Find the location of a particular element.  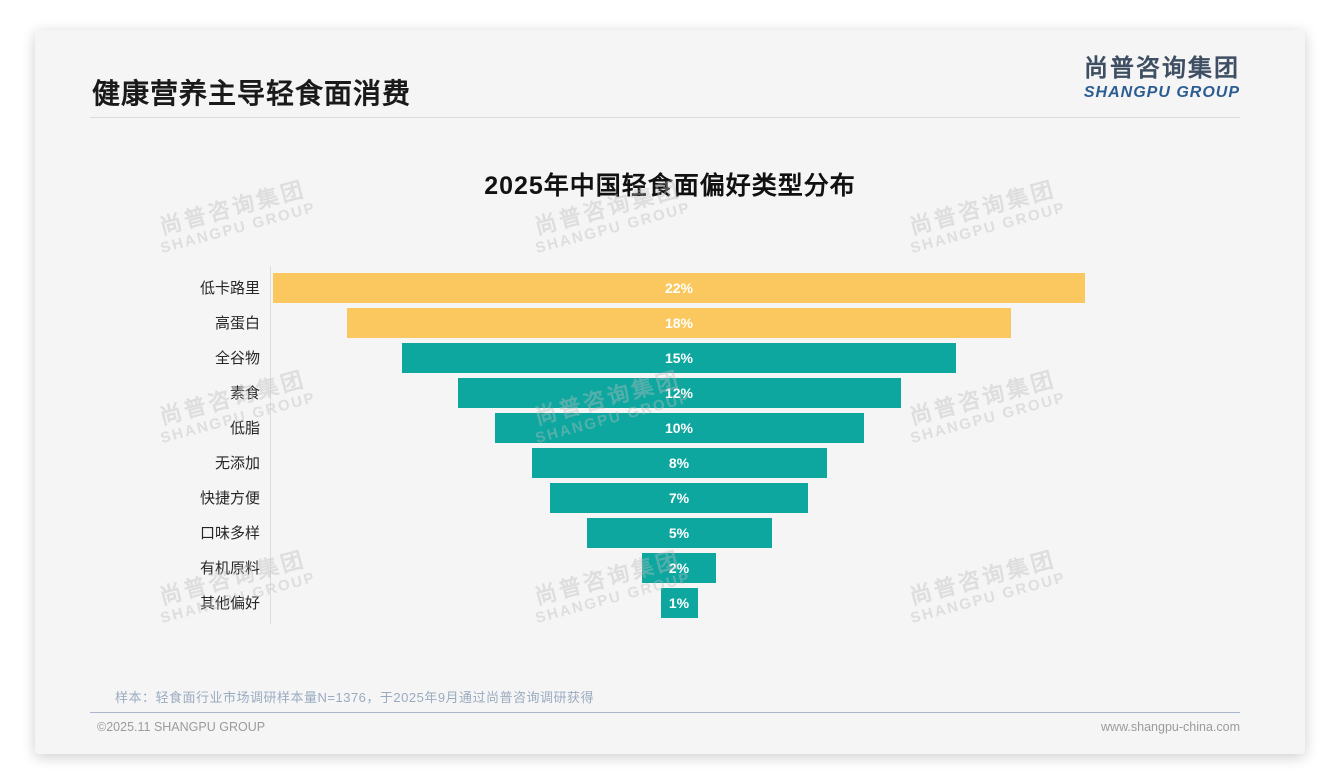

page-title: 健康营养主导轻食面消费 is located at coordinates (252, 93).